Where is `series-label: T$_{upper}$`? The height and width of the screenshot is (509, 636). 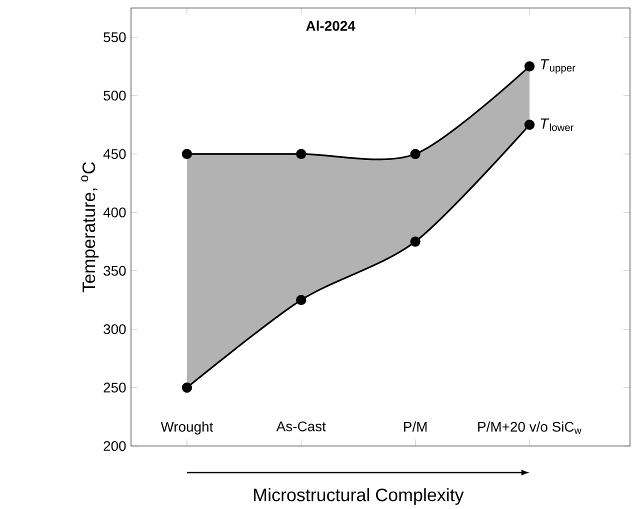
series-label: T$_{upper}$ is located at coordinates (558, 66).